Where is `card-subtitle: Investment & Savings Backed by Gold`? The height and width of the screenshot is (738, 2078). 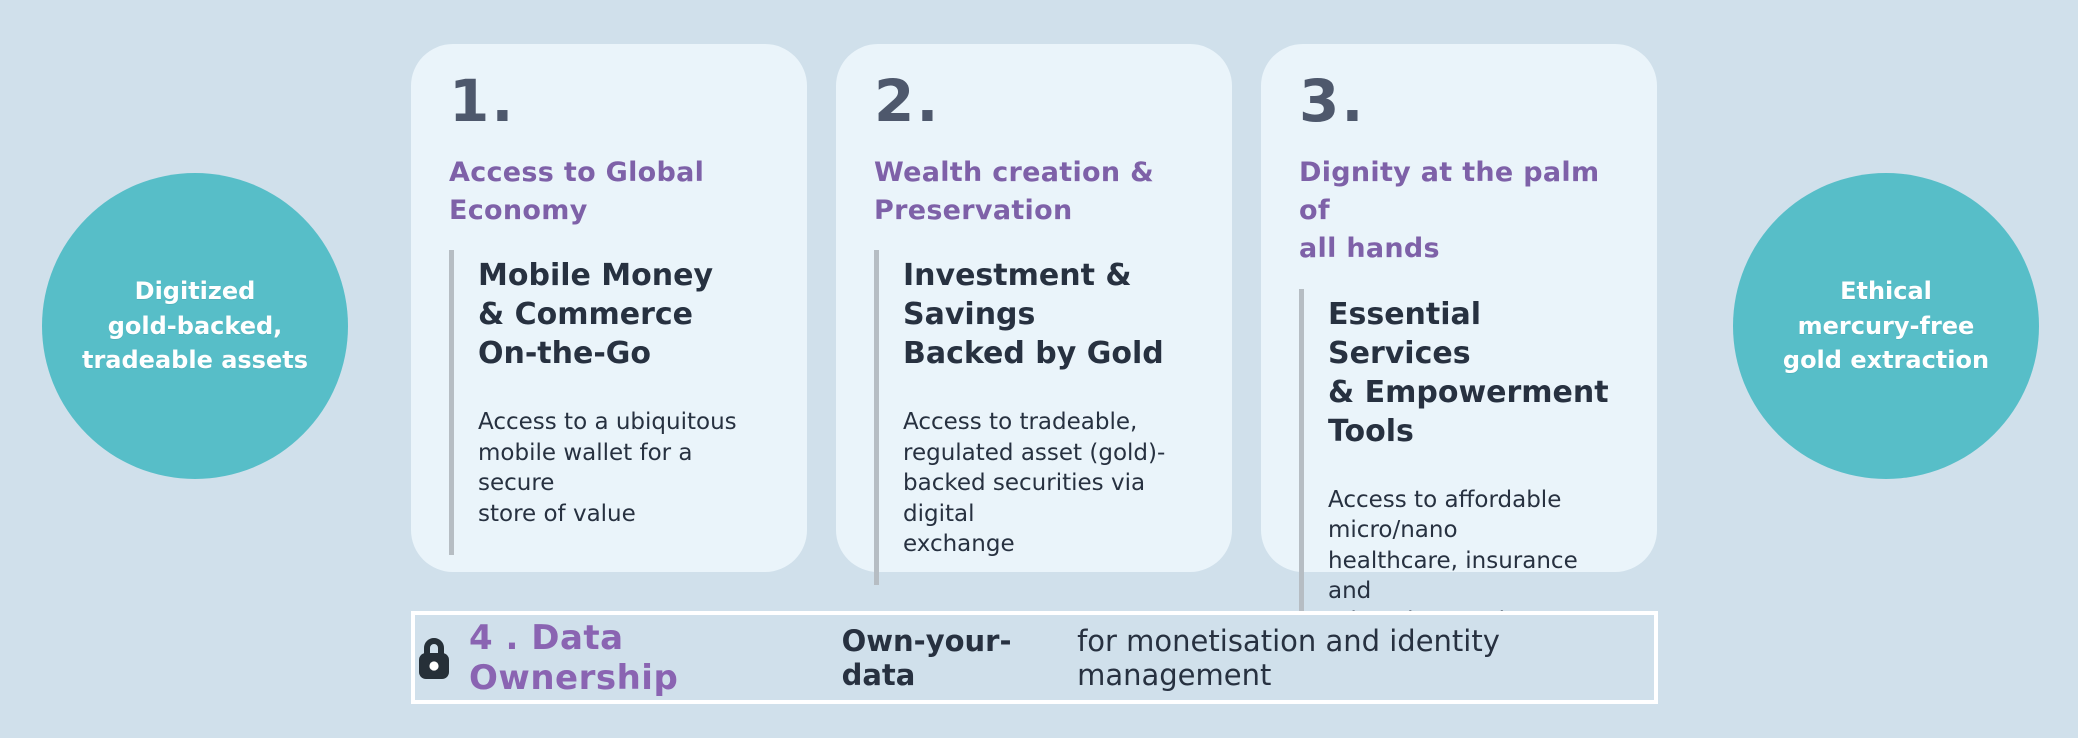 card-subtitle: Investment & Savings Backed by Gold is located at coordinates (1033, 315).